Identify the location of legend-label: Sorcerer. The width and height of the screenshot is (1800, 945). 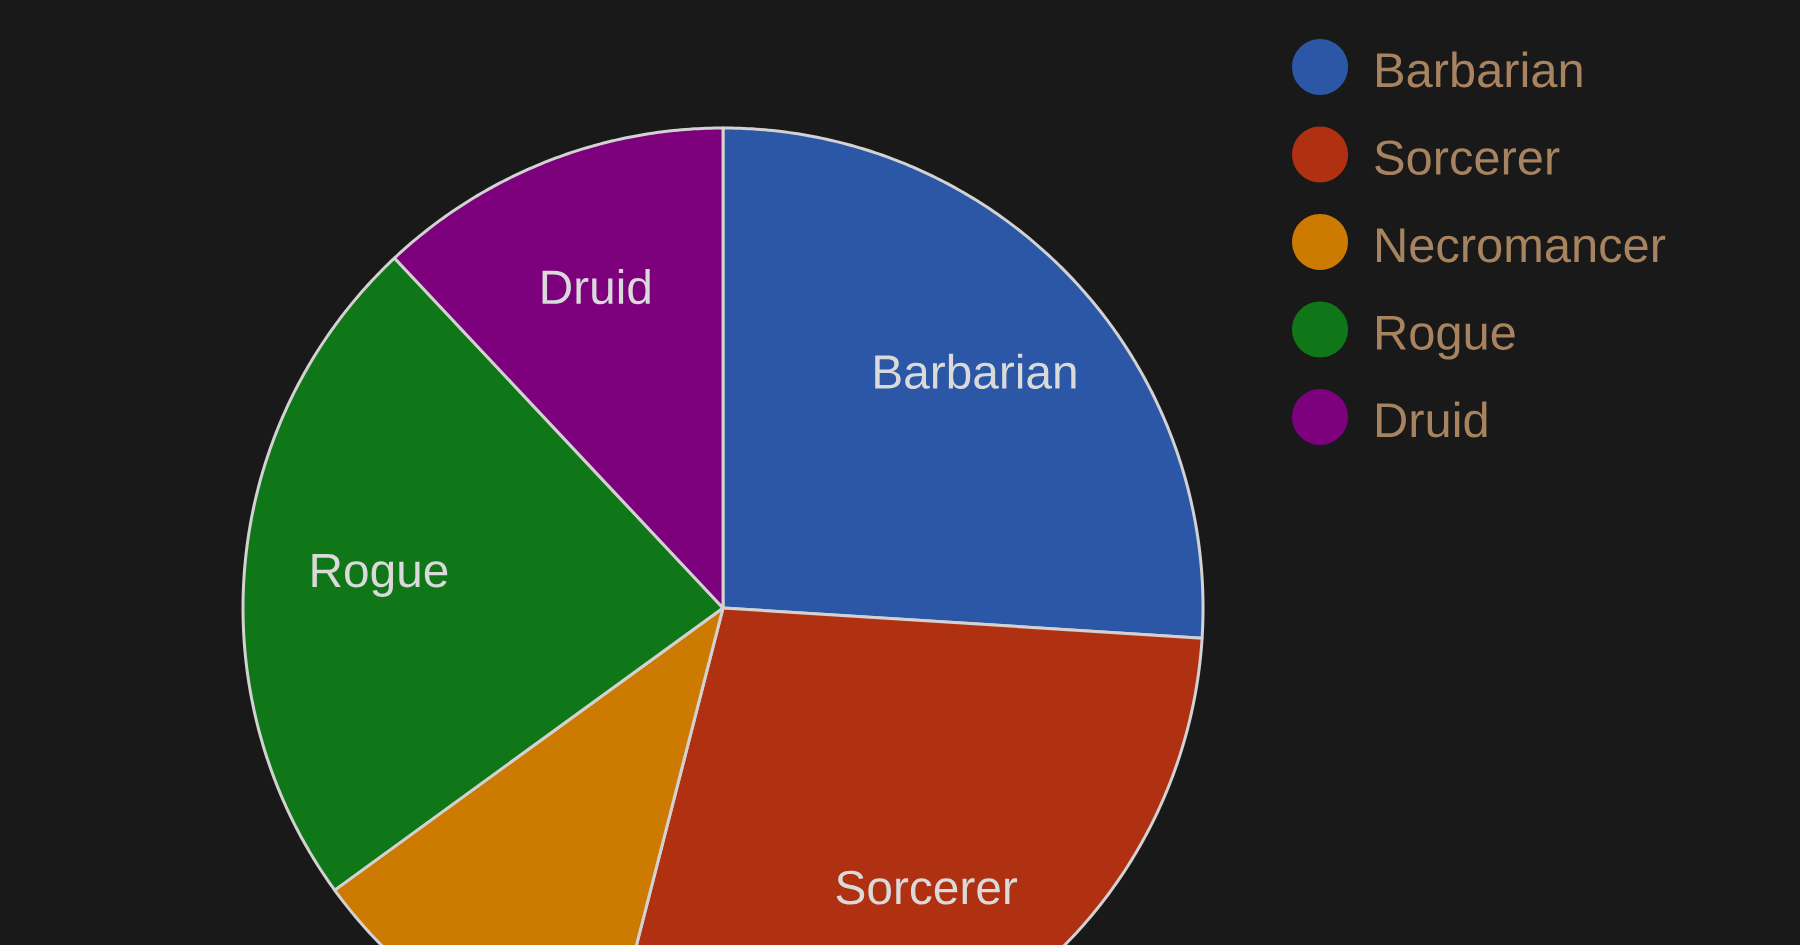
(1467, 157).